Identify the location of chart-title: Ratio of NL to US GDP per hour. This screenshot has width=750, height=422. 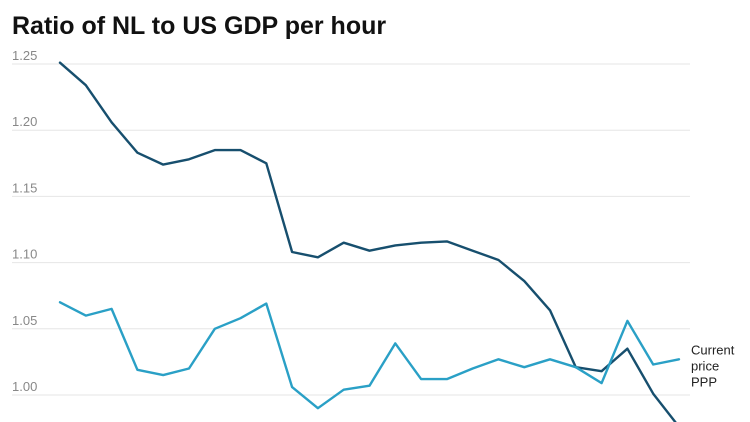
(199, 26).